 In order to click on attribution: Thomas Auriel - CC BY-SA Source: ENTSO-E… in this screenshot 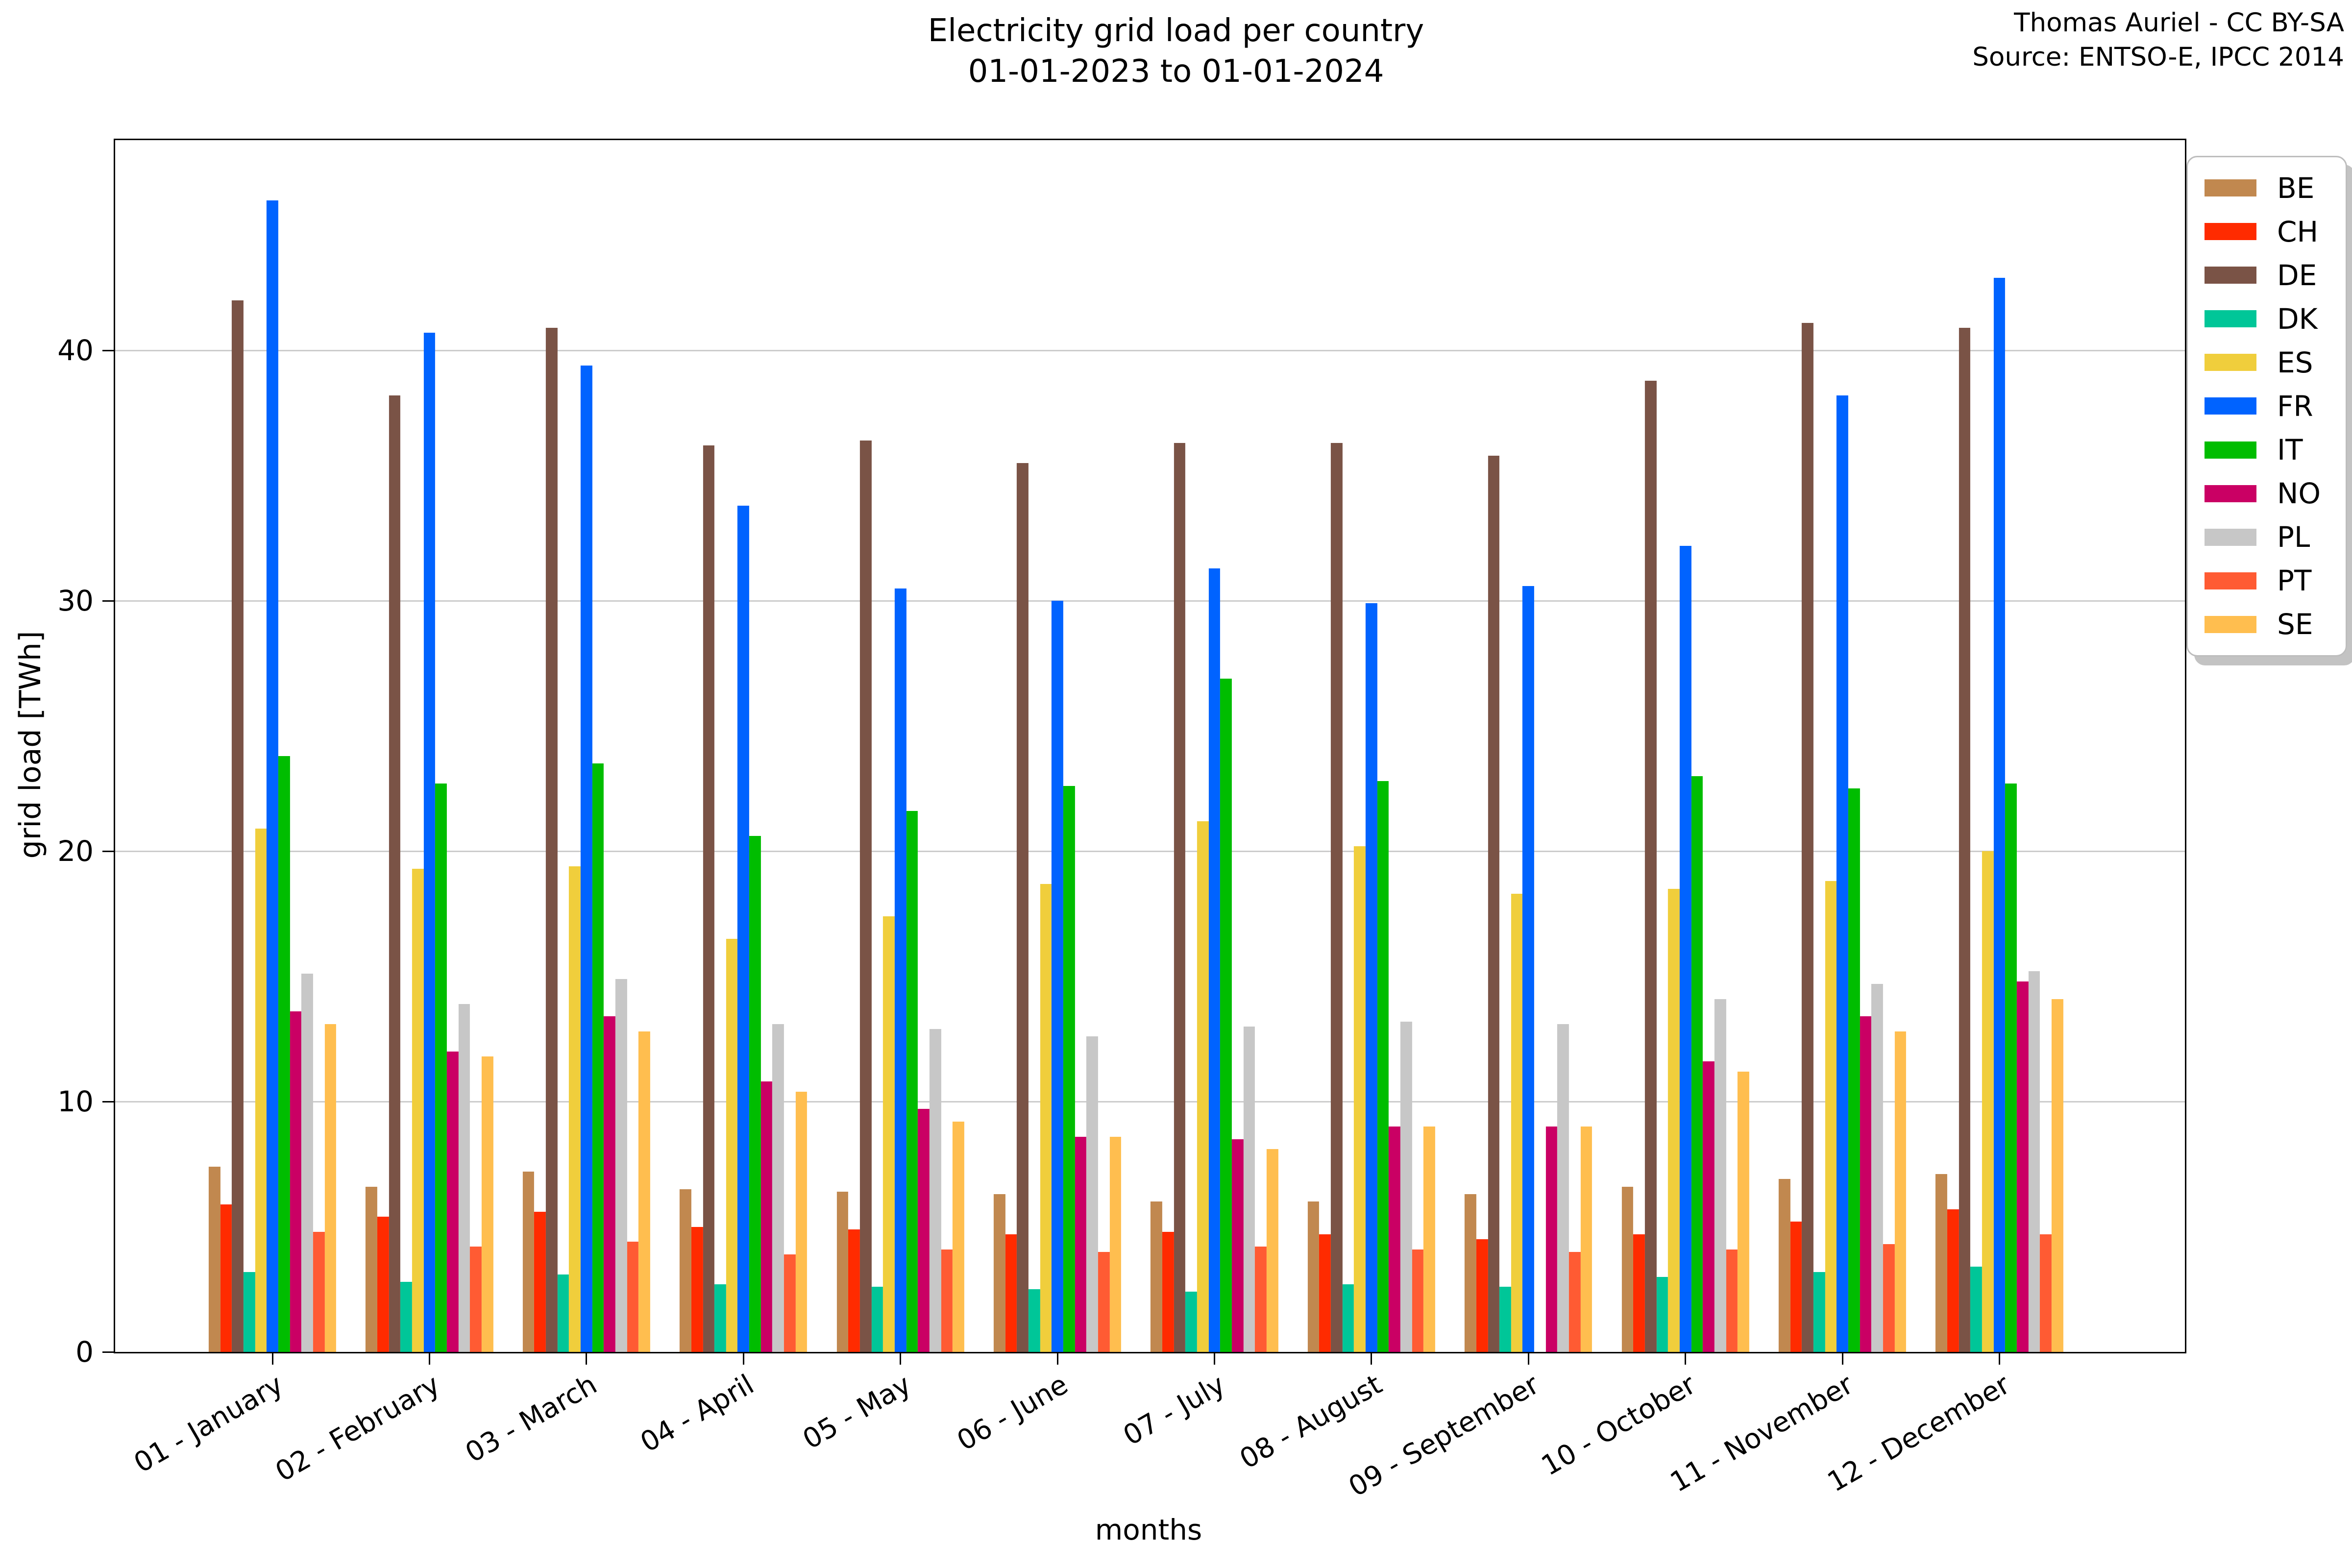, I will do `click(2158, 40)`.